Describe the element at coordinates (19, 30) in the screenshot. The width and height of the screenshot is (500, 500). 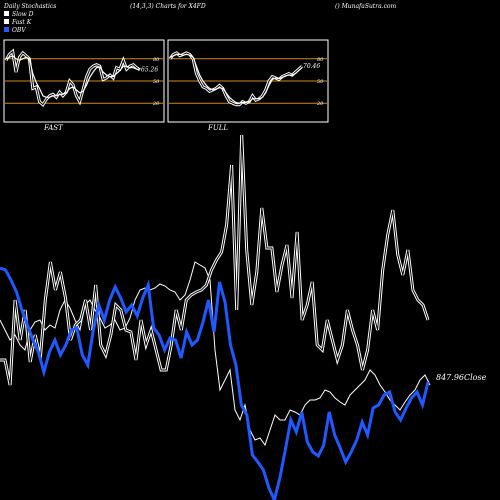
I see `legend-label-obv: OBV` at that location.